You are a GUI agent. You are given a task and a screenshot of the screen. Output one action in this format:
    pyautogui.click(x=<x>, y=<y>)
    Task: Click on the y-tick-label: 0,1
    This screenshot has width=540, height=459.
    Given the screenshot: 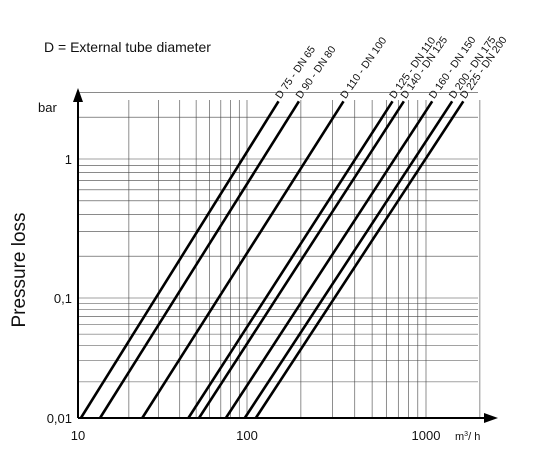 What is the action you would take?
    pyautogui.click(x=63, y=298)
    